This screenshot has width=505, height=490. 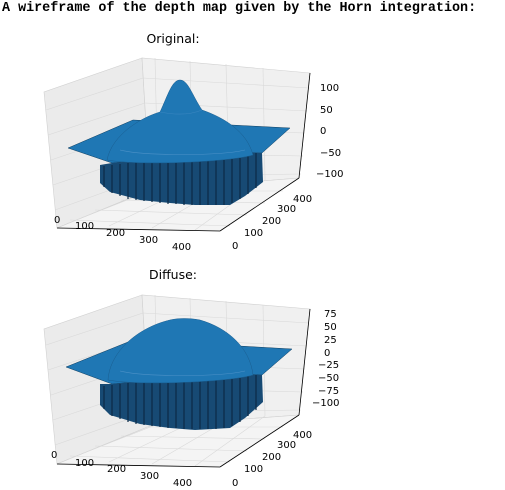 What do you see at coordinates (330, 314) in the screenshot?
I see `z-tick-label: 75` at bounding box center [330, 314].